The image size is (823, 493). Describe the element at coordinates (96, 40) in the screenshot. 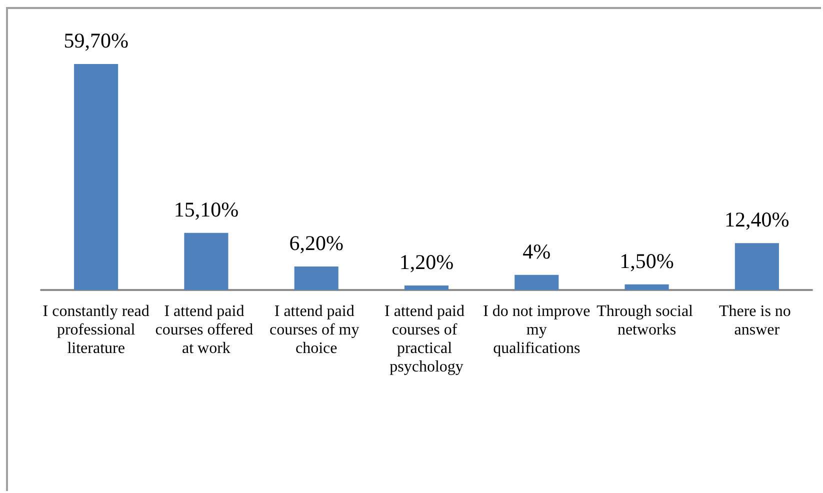

I see `data-label: 59,70%` at that location.